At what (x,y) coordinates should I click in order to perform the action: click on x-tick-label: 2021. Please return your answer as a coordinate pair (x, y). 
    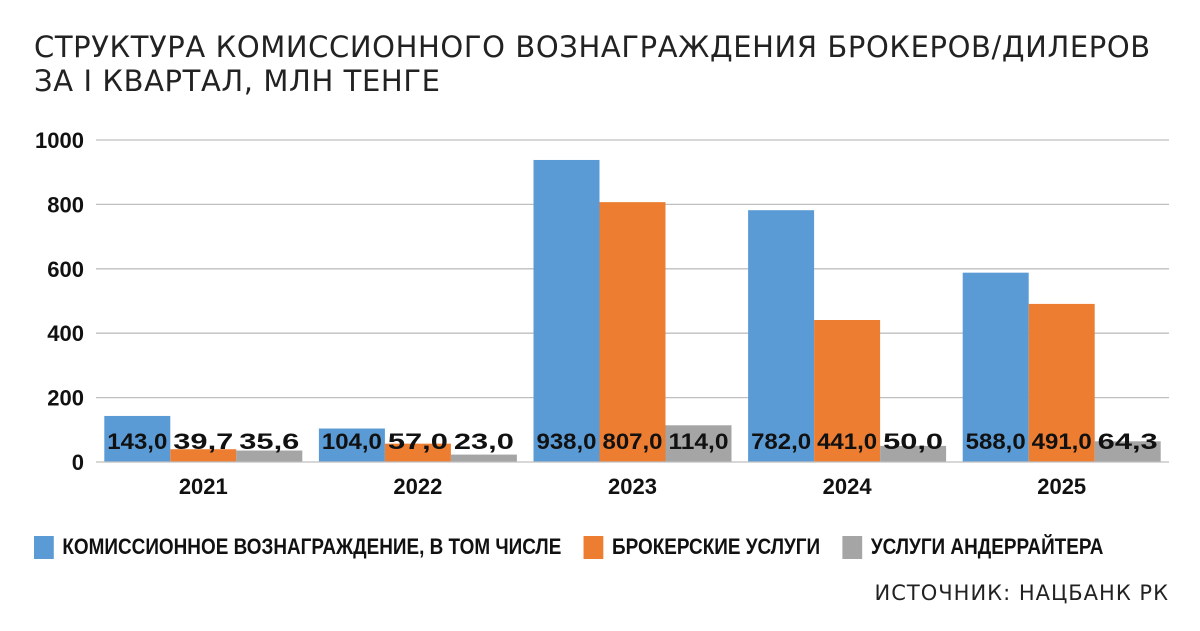
    Looking at the image, I should click on (203, 486).